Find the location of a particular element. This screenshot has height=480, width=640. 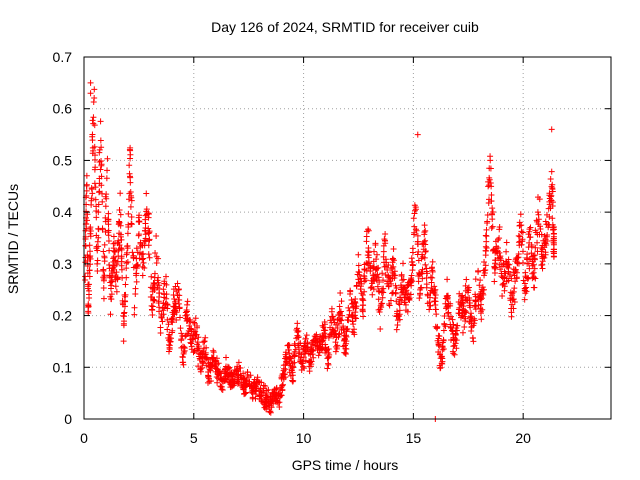

x-tick-label: 5 is located at coordinates (194, 438).